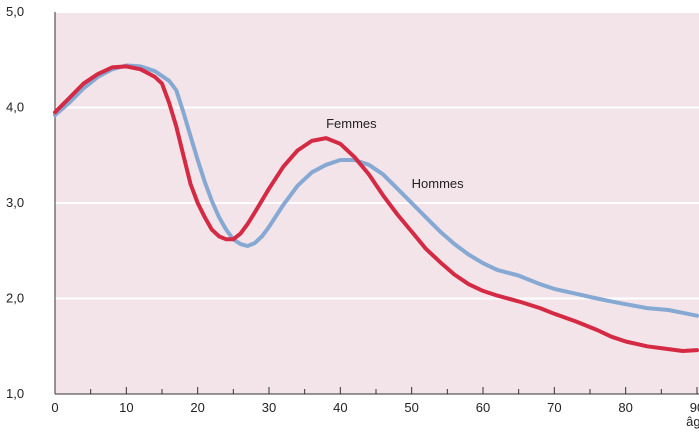  I want to click on x-tick-label: 90, so click(694, 407).